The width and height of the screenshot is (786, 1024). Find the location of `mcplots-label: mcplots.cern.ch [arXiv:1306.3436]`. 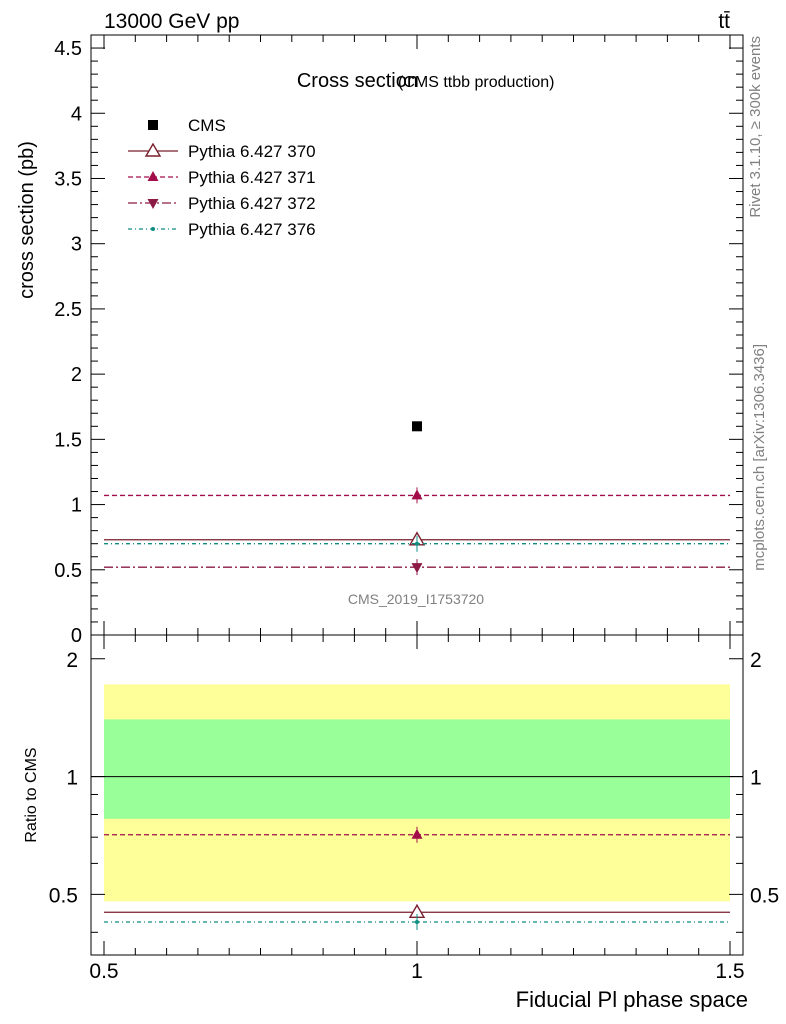

mcplots-label: mcplots.cern.ch [arXiv:1306.3436] is located at coordinates (759, 457).